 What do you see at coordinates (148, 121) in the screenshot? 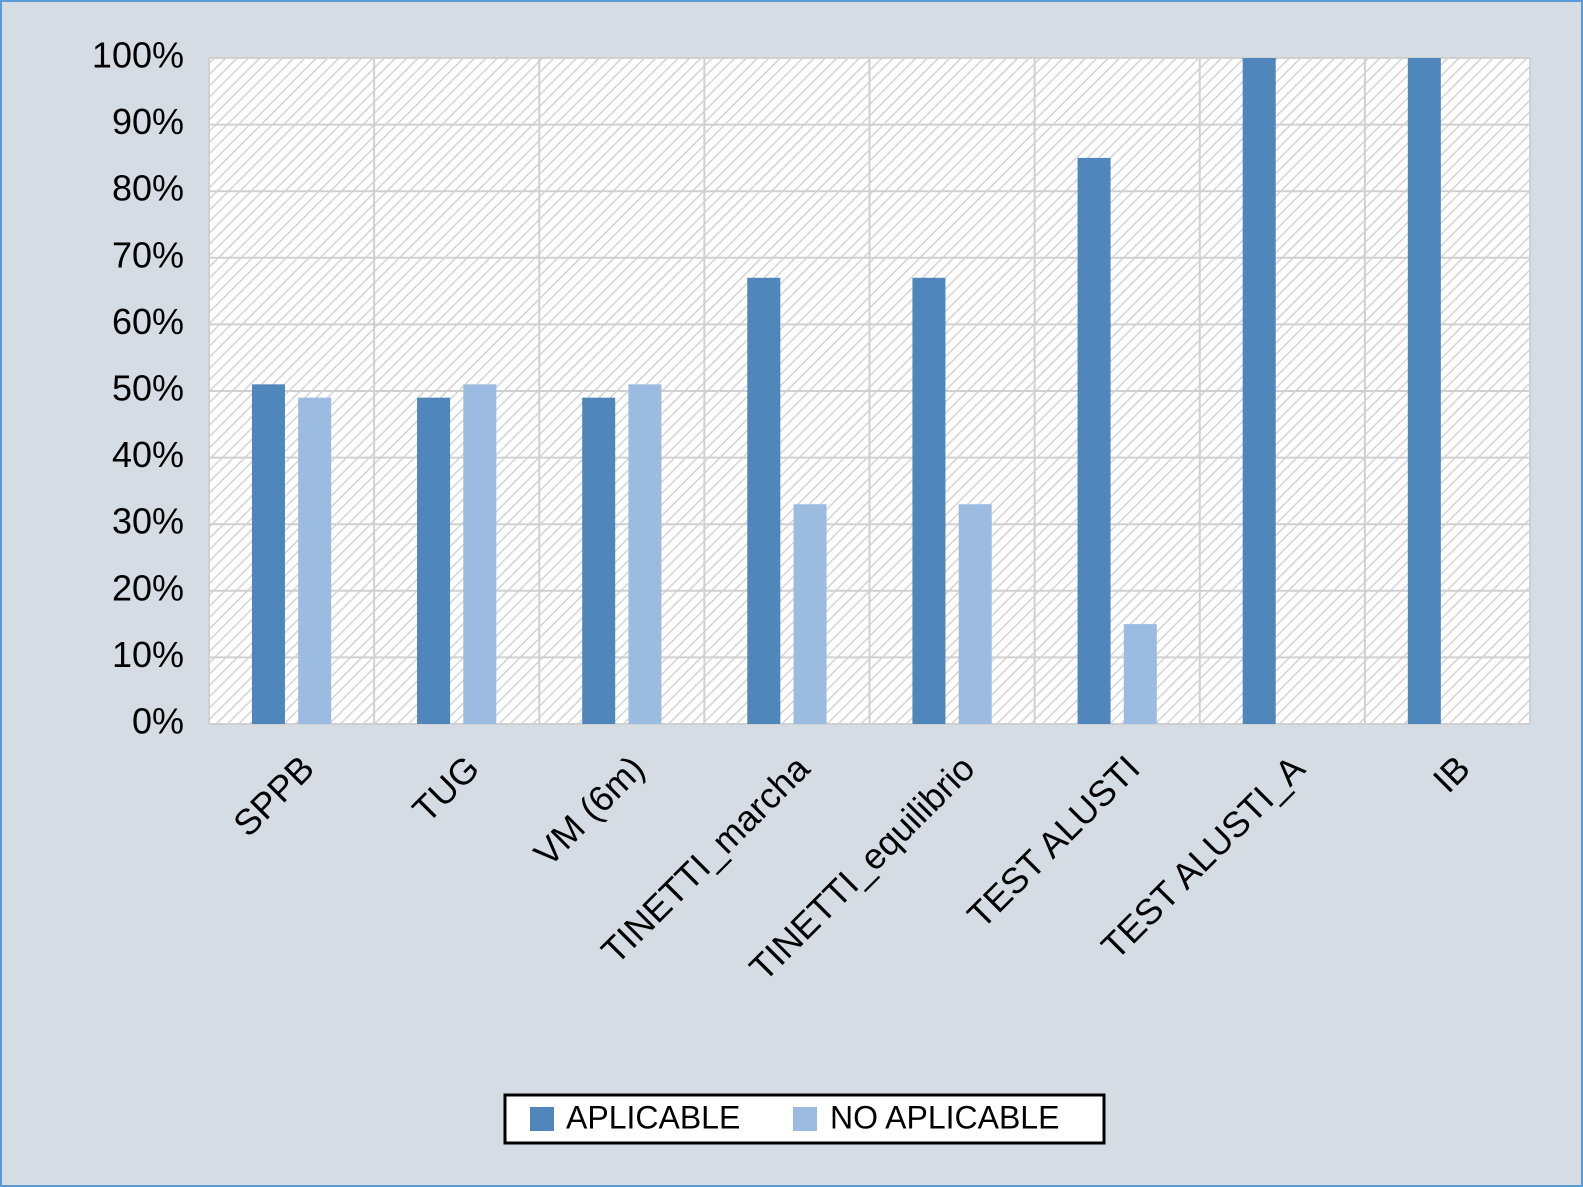
I see `y-tick-label: 90%` at bounding box center [148, 121].